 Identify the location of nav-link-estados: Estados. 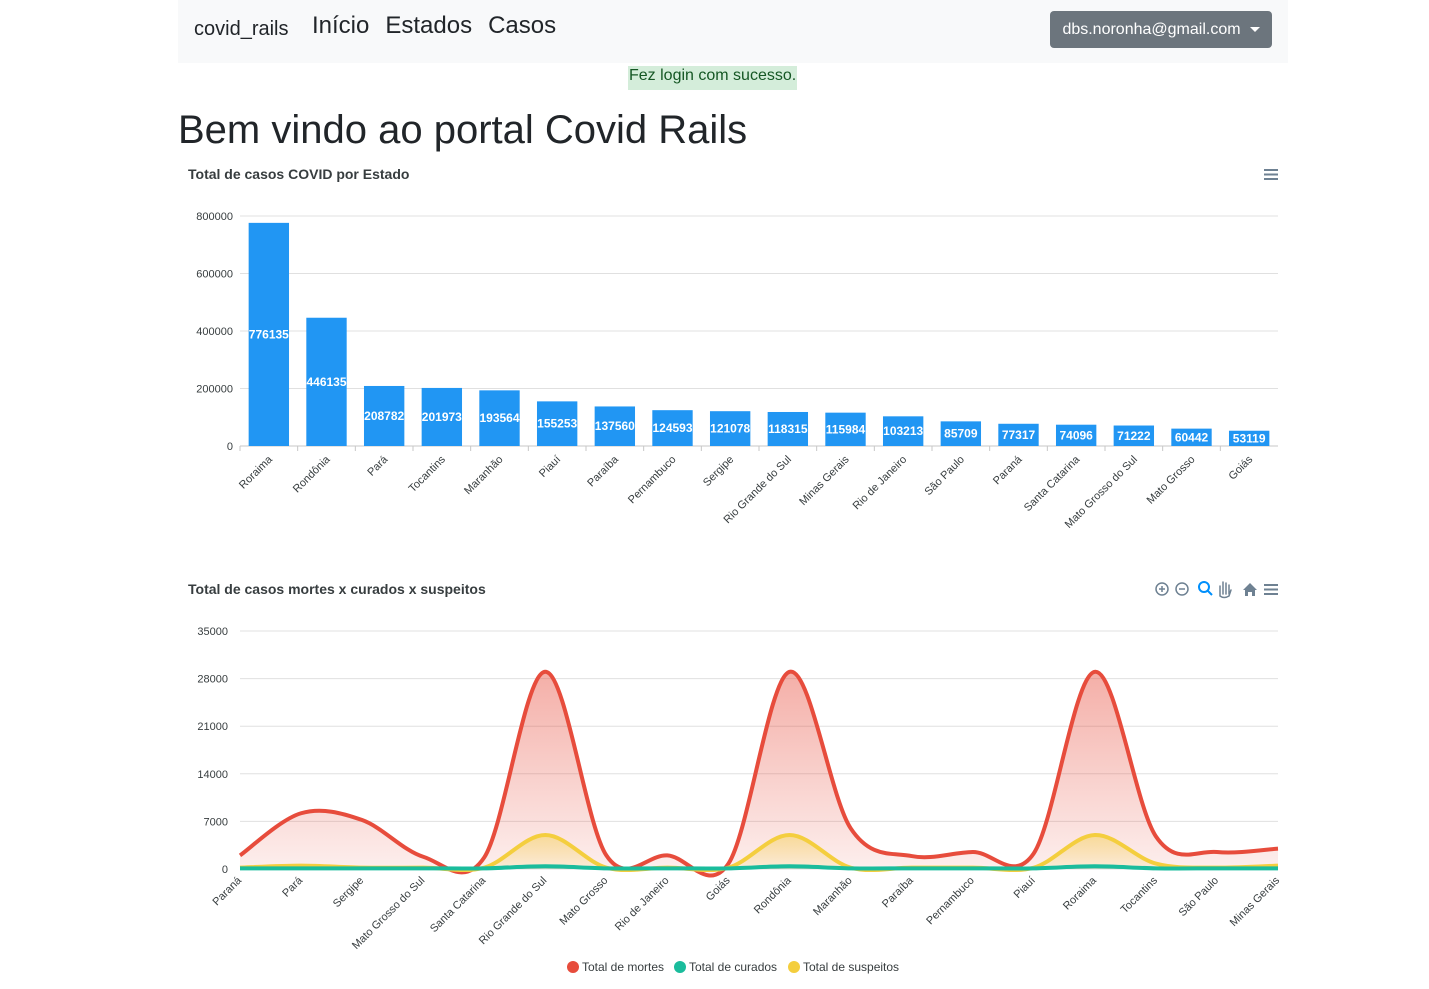
(429, 25).